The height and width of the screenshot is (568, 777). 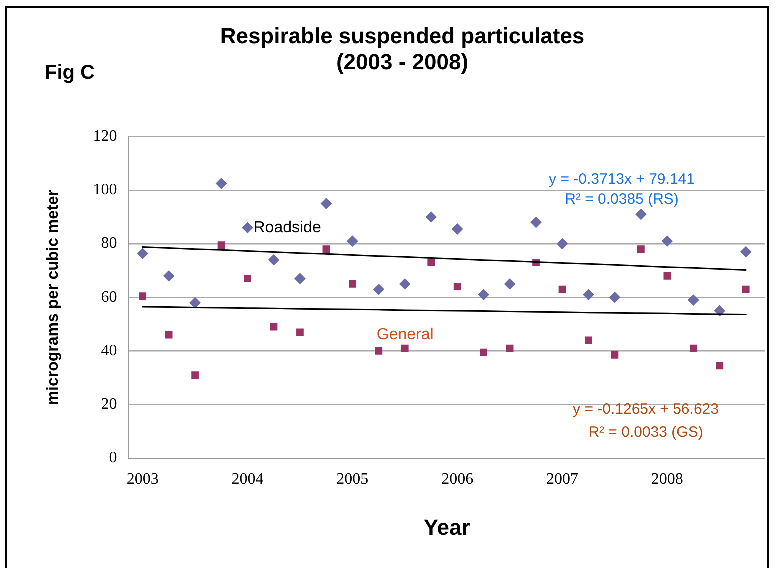 I want to click on x-tick-label: 2008, so click(x=667, y=479).